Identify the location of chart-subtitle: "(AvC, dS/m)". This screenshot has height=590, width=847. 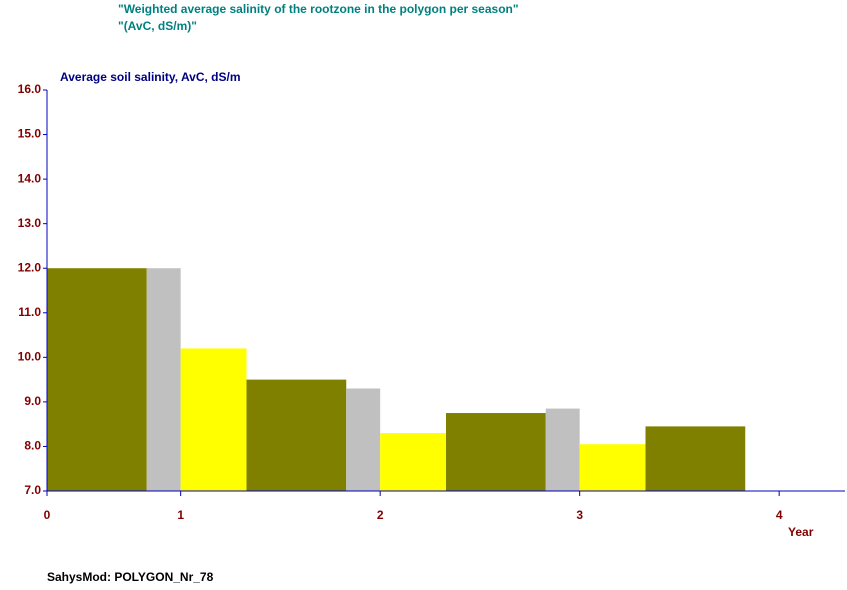
(157, 26).